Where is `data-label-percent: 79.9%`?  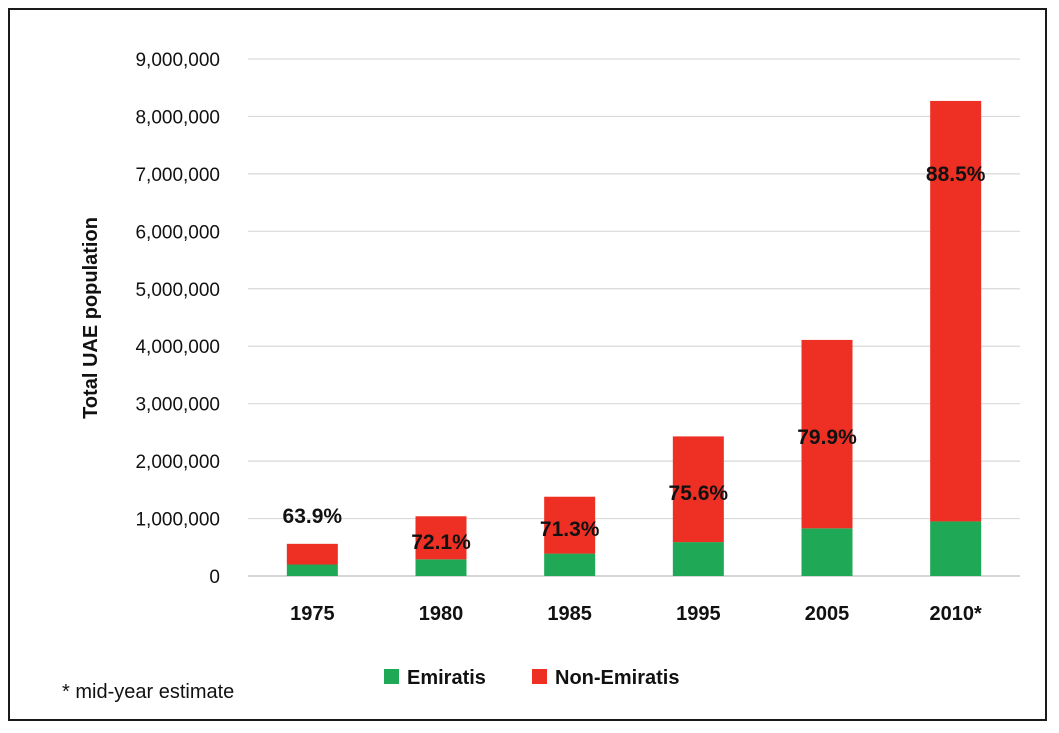
data-label-percent: 79.9% is located at coordinates (827, 437).